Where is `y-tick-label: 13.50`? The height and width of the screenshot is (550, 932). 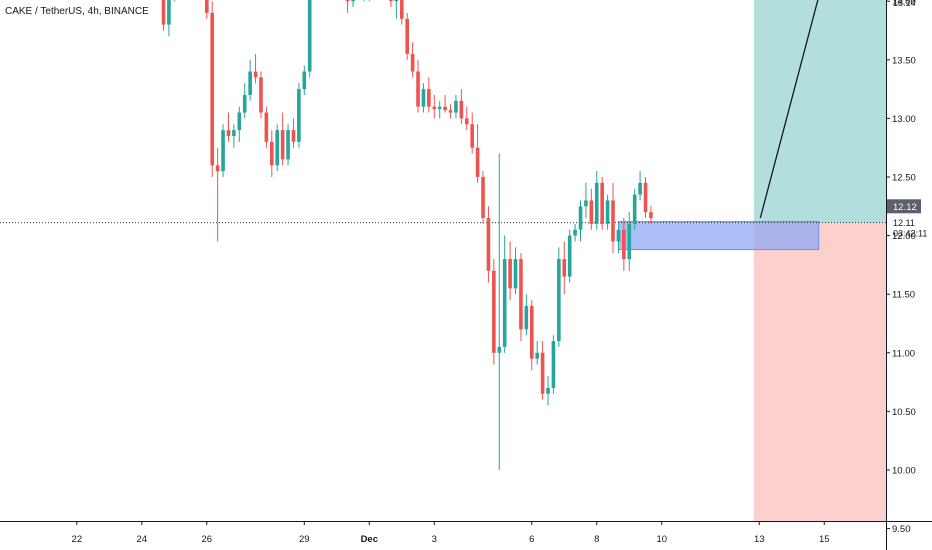 y-tick-label: 13.50 is located at coordinates (904, 60).